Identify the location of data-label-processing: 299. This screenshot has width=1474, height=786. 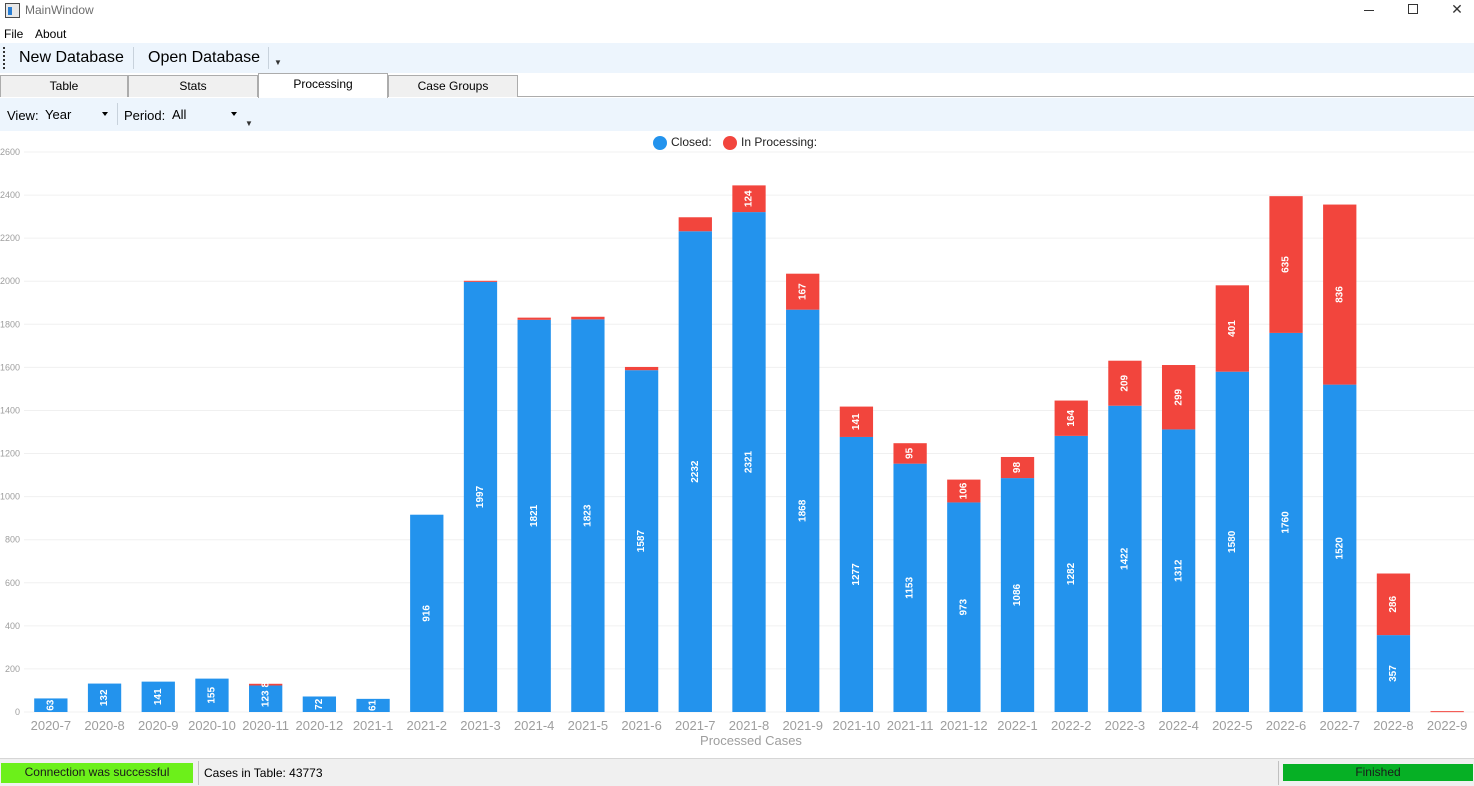
(1178, 396).